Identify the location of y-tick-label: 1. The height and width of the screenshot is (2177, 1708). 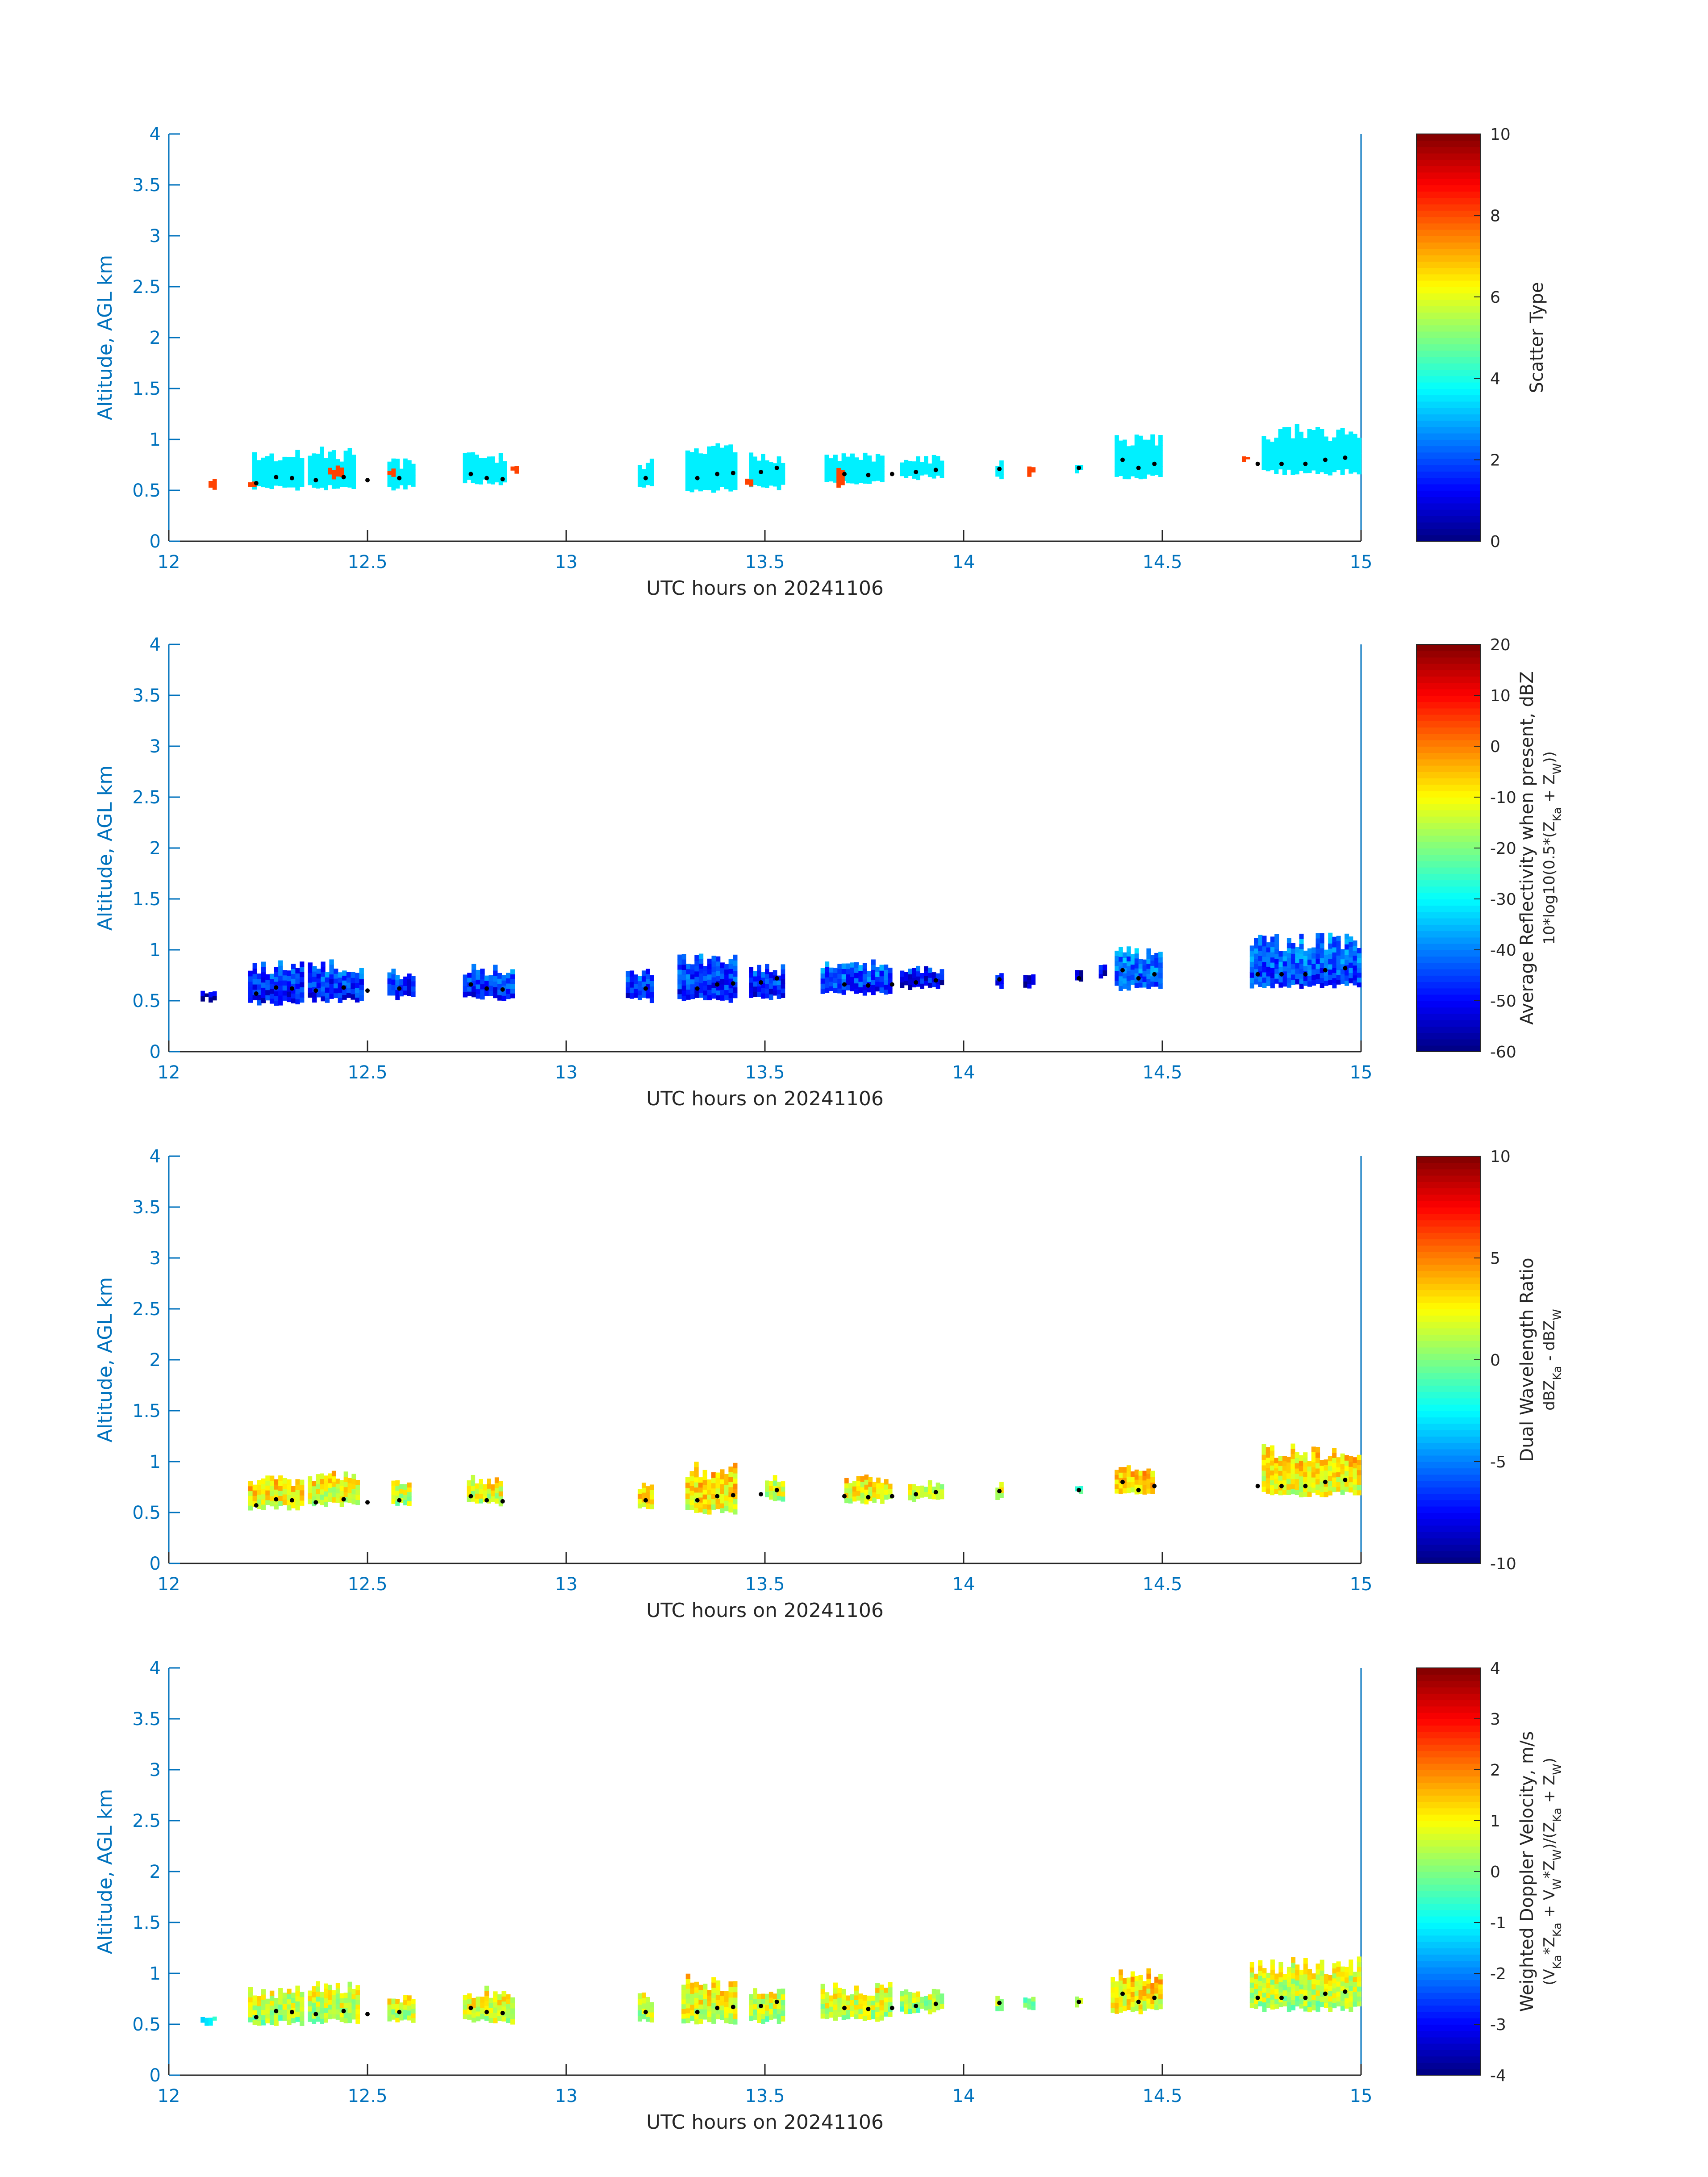
(155, 440).